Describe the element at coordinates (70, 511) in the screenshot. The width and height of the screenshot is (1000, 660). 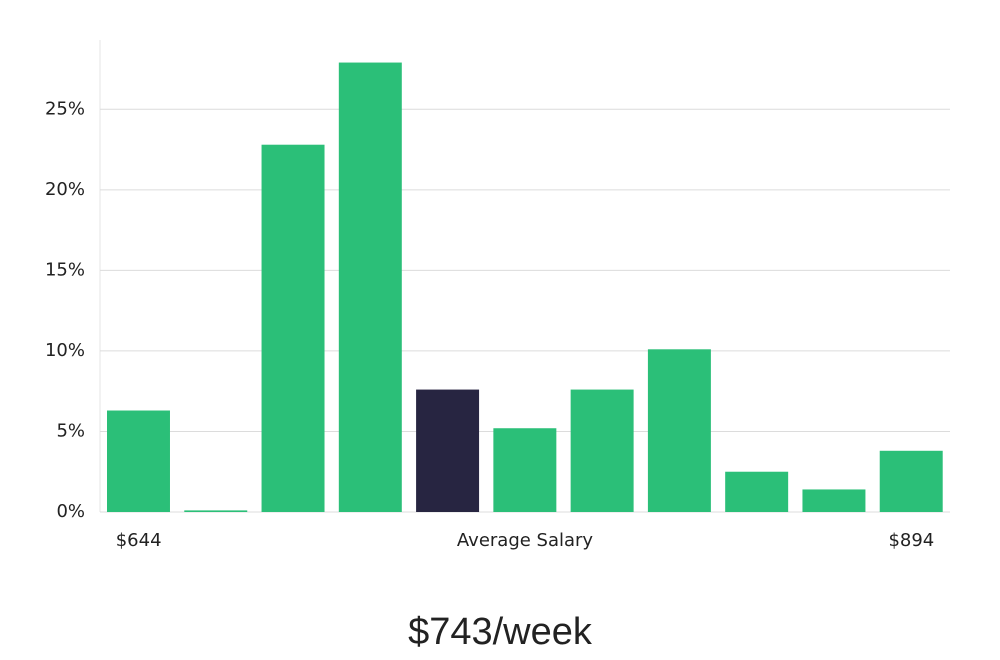
I see `y-tick-label: 0%` at that location.